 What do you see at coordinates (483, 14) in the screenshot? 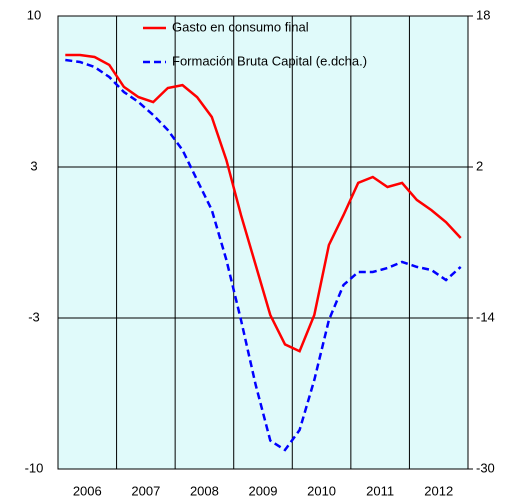
I see `y2-tick-label: 18` at bounding box center [483, 14].